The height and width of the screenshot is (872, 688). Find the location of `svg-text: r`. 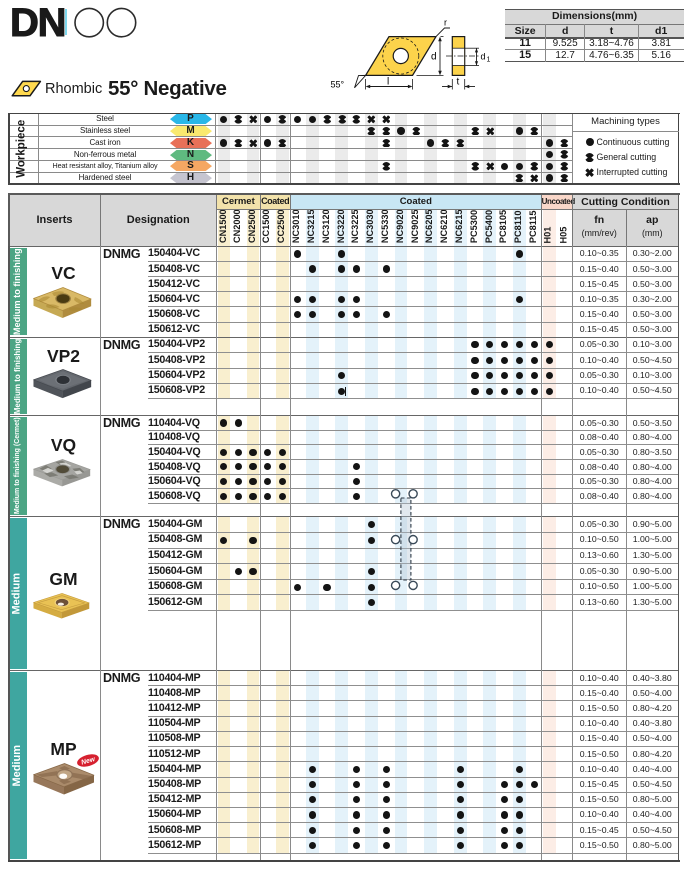

svg-text: r is located at coordinates (445, 23).